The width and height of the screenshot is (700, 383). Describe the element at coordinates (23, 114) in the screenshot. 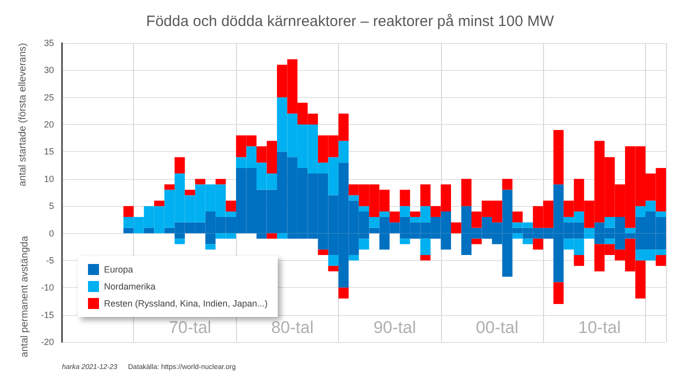

I see `y-axis-title: antal startade (första elleverans)` at that location.